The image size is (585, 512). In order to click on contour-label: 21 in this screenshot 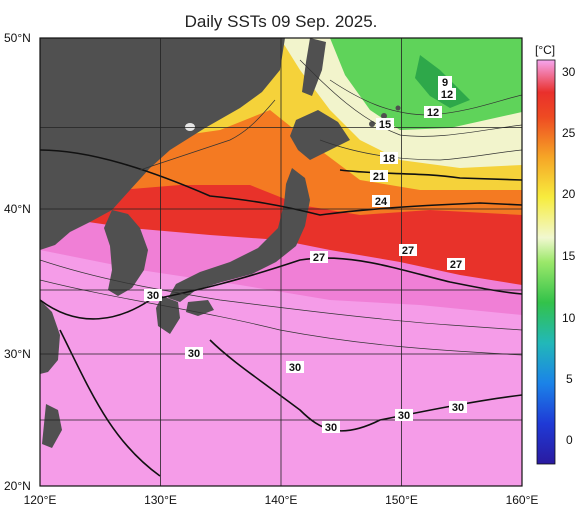, I will do `click(379, 177)`.